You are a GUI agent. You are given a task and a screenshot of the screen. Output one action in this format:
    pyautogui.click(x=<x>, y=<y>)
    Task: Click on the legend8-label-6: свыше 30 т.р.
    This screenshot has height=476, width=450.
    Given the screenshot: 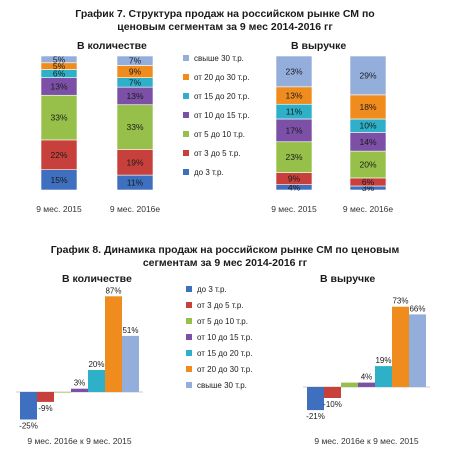 What is the action you would take?
    pyautogui.click(x=222, y=385)
    